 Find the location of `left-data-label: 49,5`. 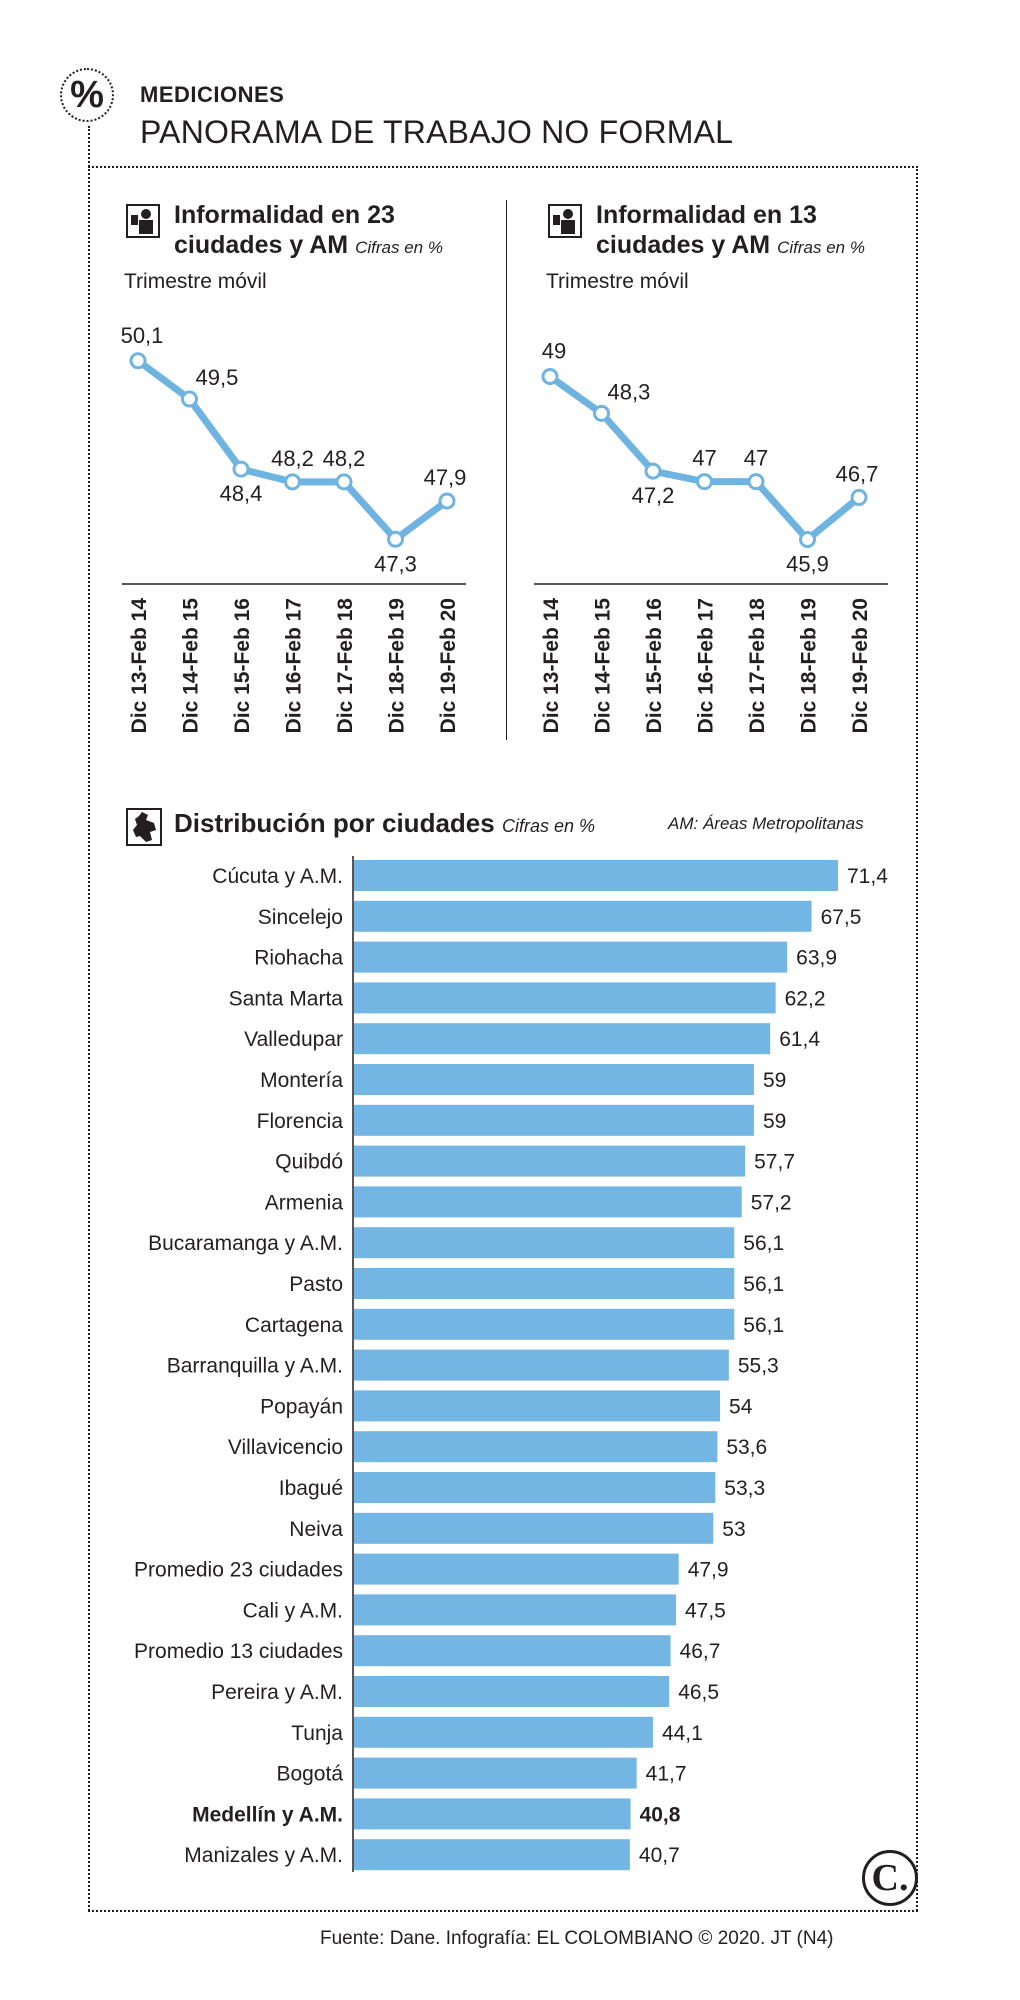

left-data-label: 49,5 is located at coordinates (217, 377).